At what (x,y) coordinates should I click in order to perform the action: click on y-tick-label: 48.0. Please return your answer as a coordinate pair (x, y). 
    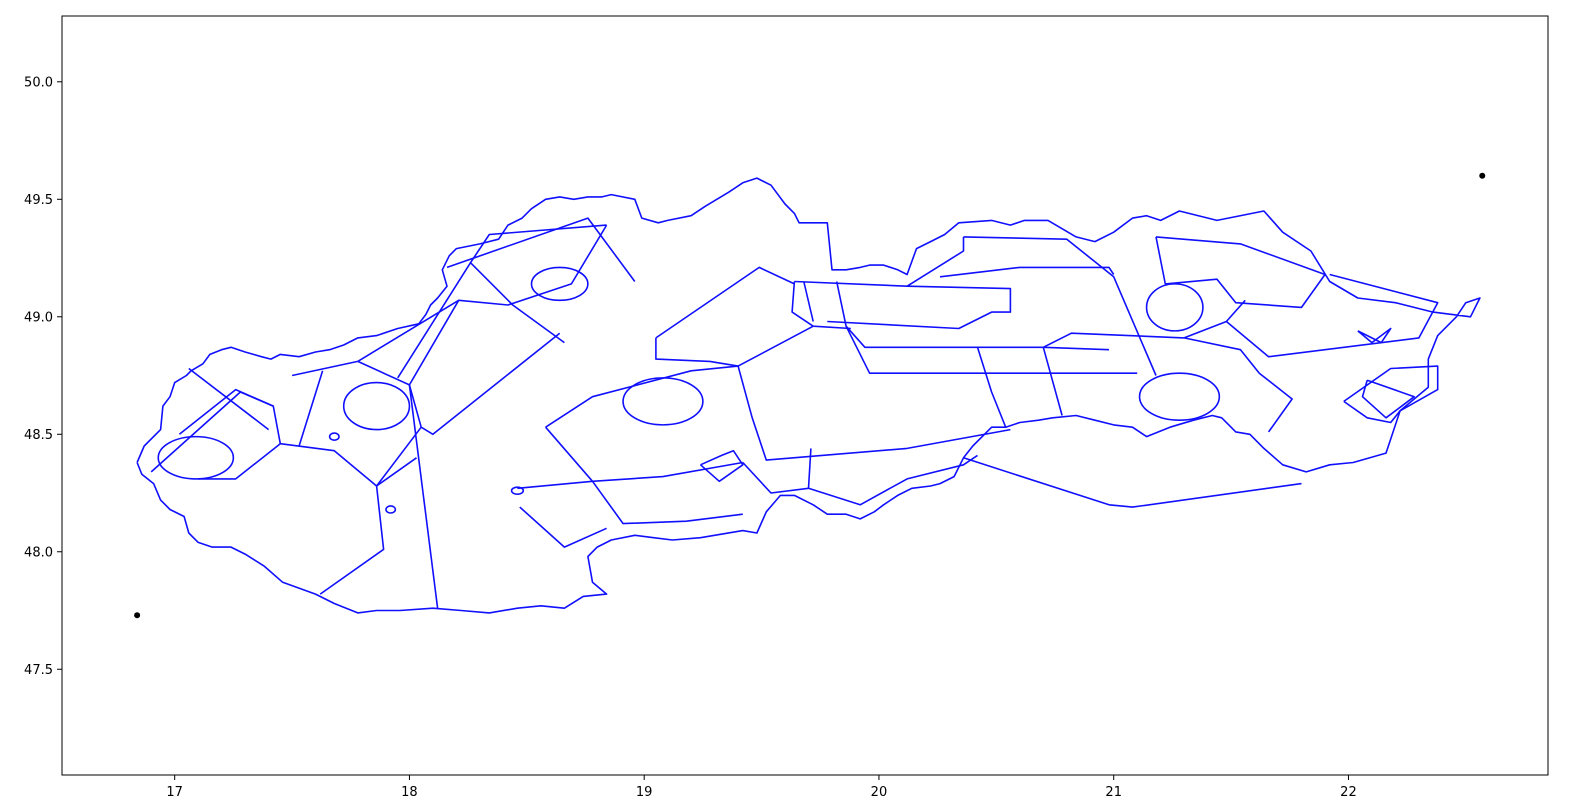
    Looking at the image, I should click on (38, 552).